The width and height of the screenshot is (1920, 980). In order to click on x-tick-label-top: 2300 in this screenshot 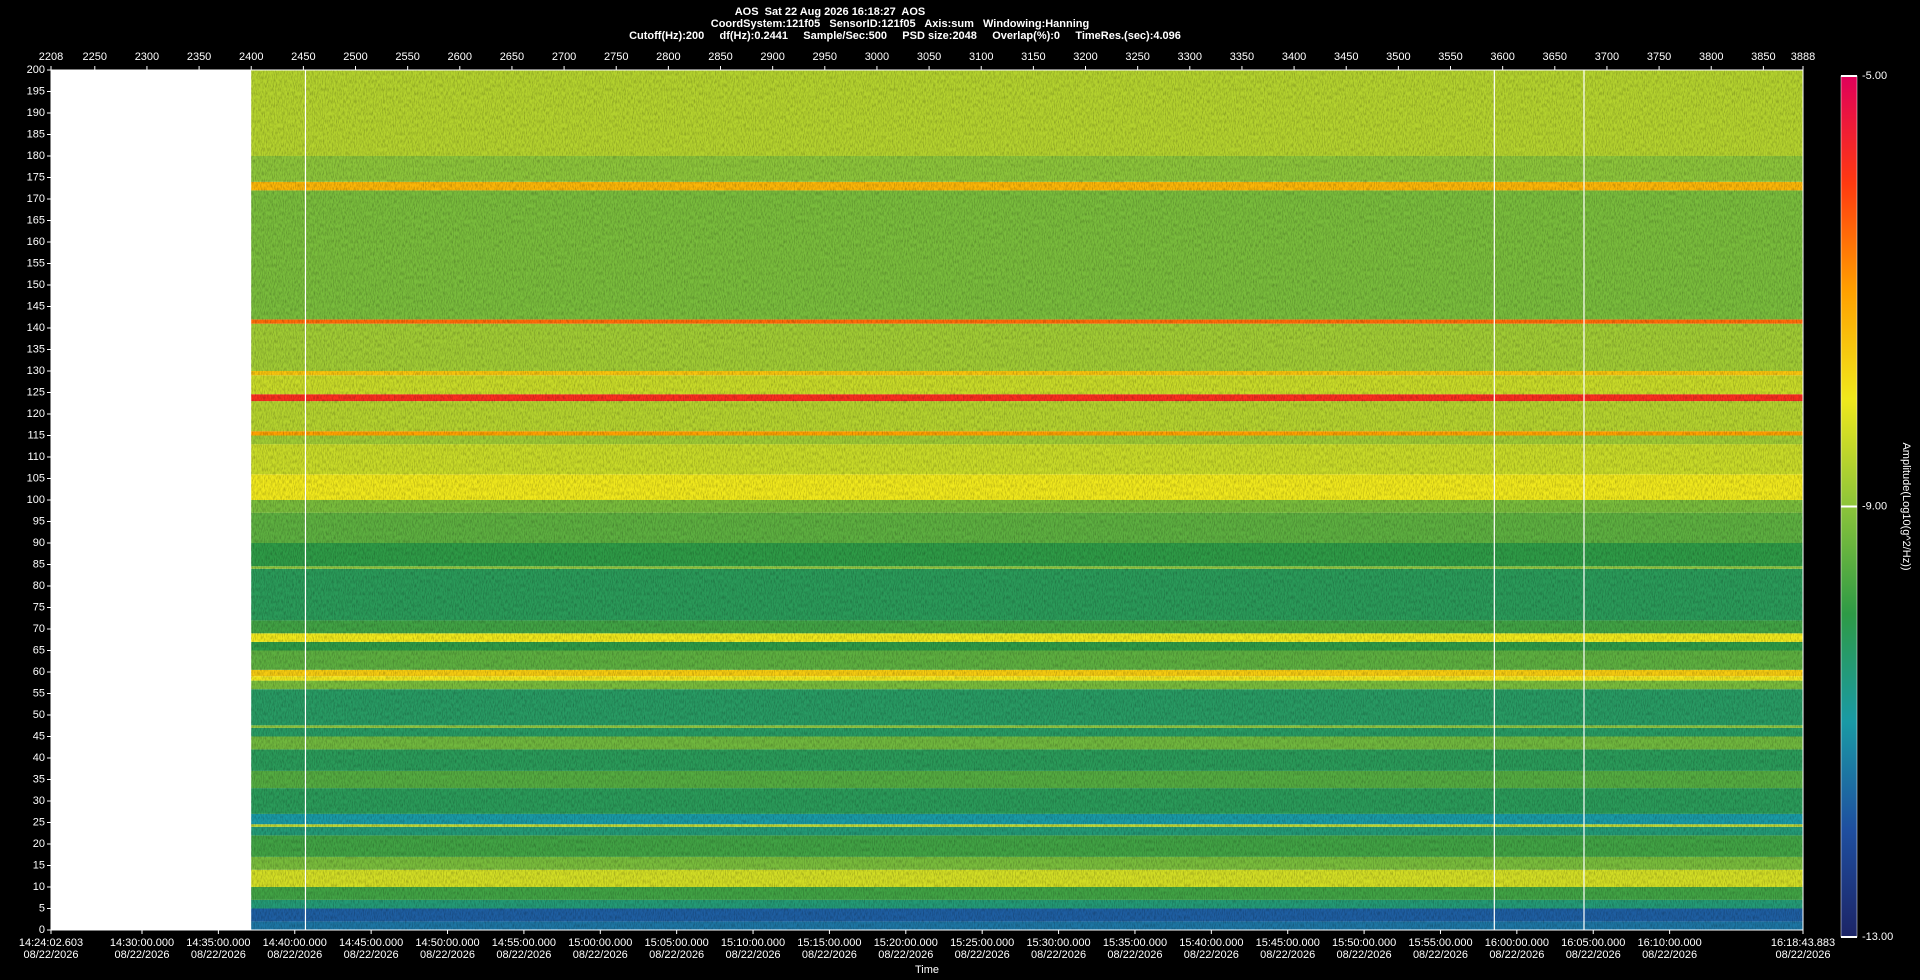, I will do `click(147, 57)`.